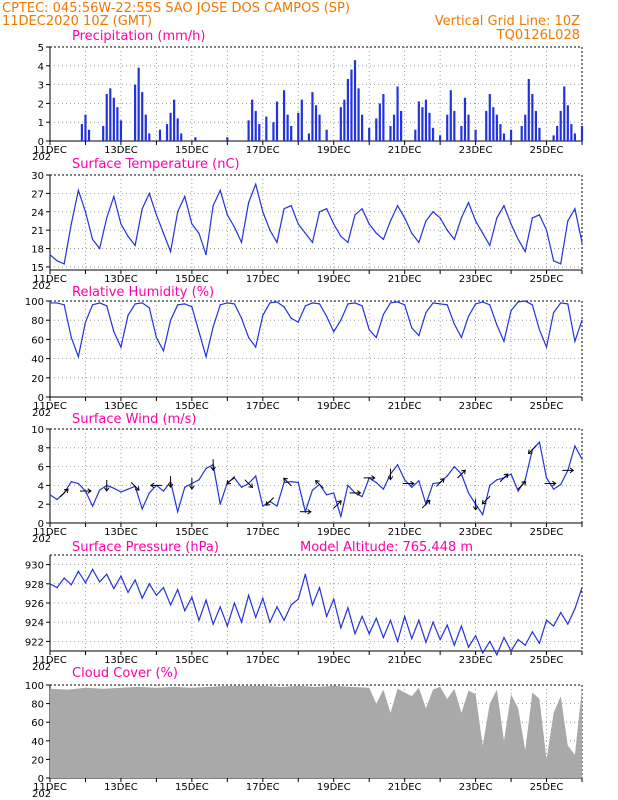  I want to click on y-tick-label: 8, so click(41, 449).